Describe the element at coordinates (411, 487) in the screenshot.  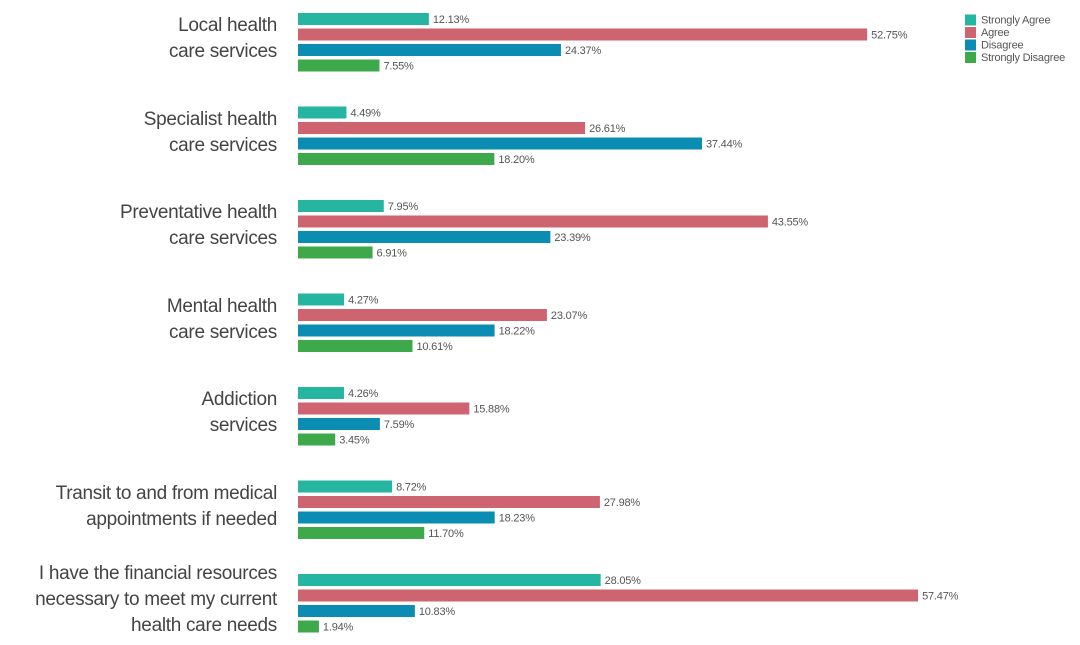
I see `value-label: 8.72%` at that location.